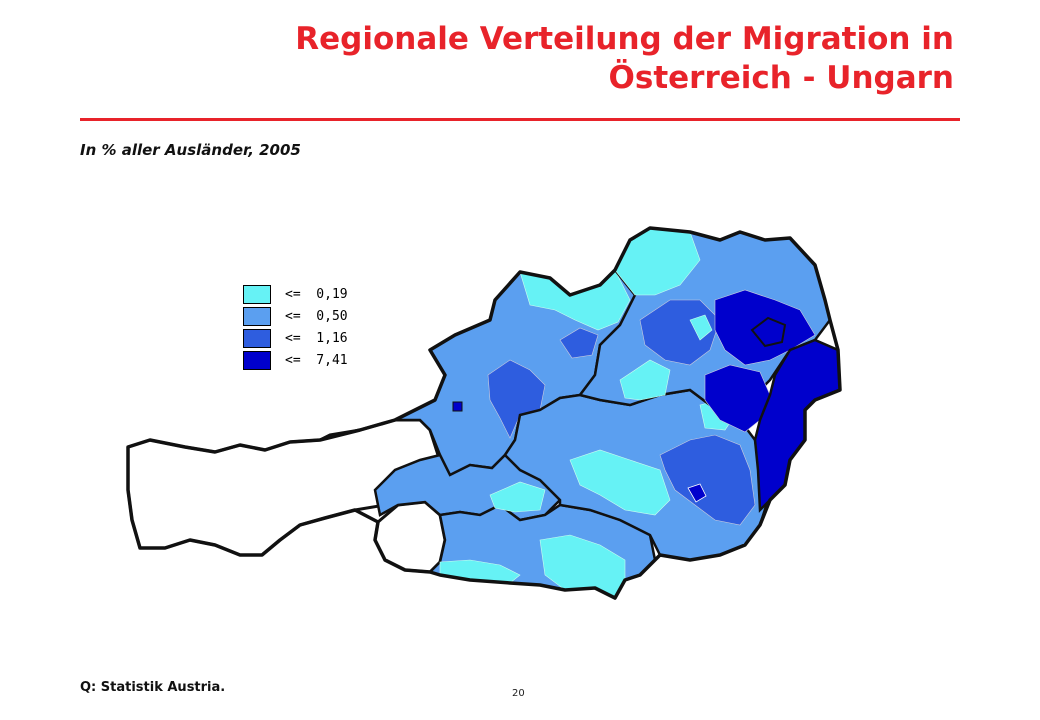  Describe the element at coordinates (697, 493) in the screenshot. I see `region-graz` at that location.